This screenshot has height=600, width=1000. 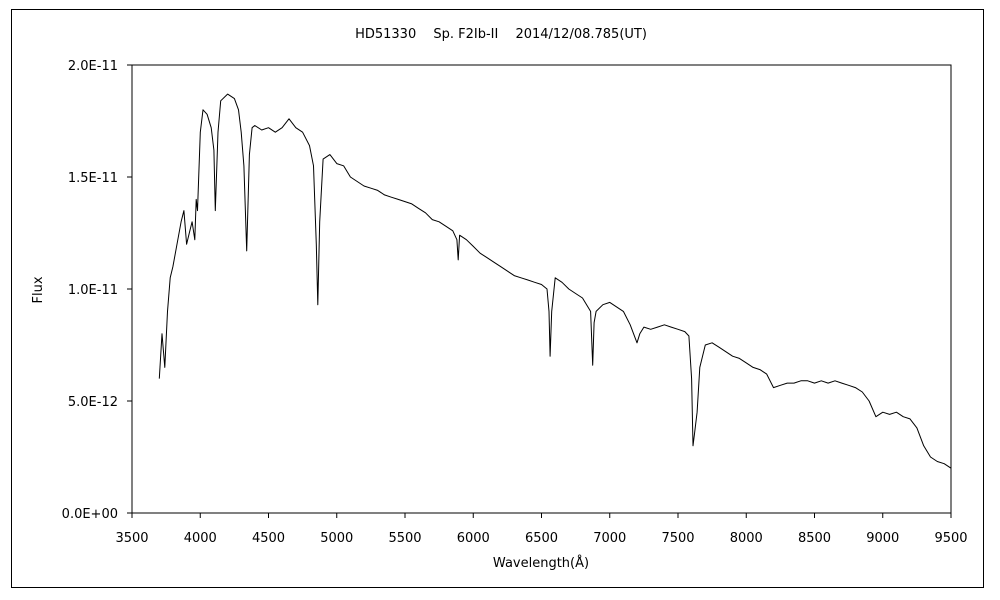 I want to click on y-axis-title: Flux, so click(x=38, y=289).